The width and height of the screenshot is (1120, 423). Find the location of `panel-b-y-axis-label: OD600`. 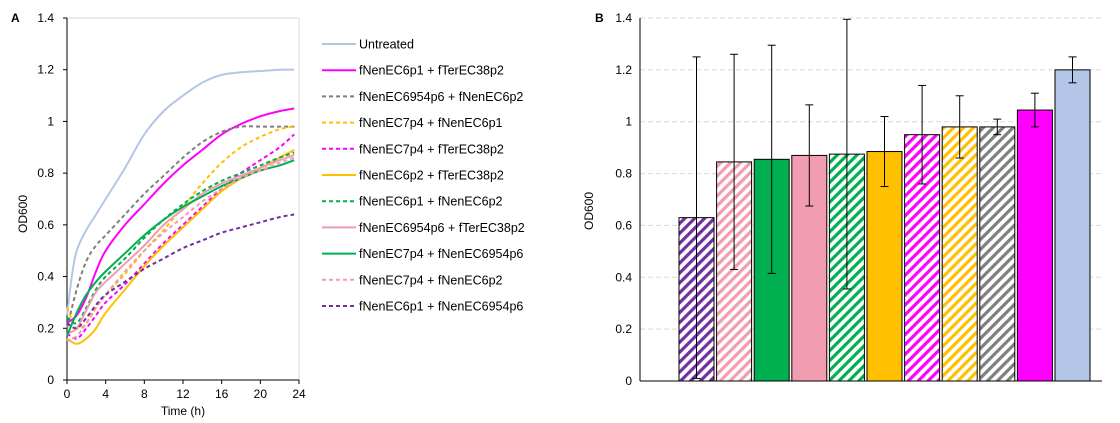

panel-b-y-axis-label: OD600 is located at coordinates (589, 211).